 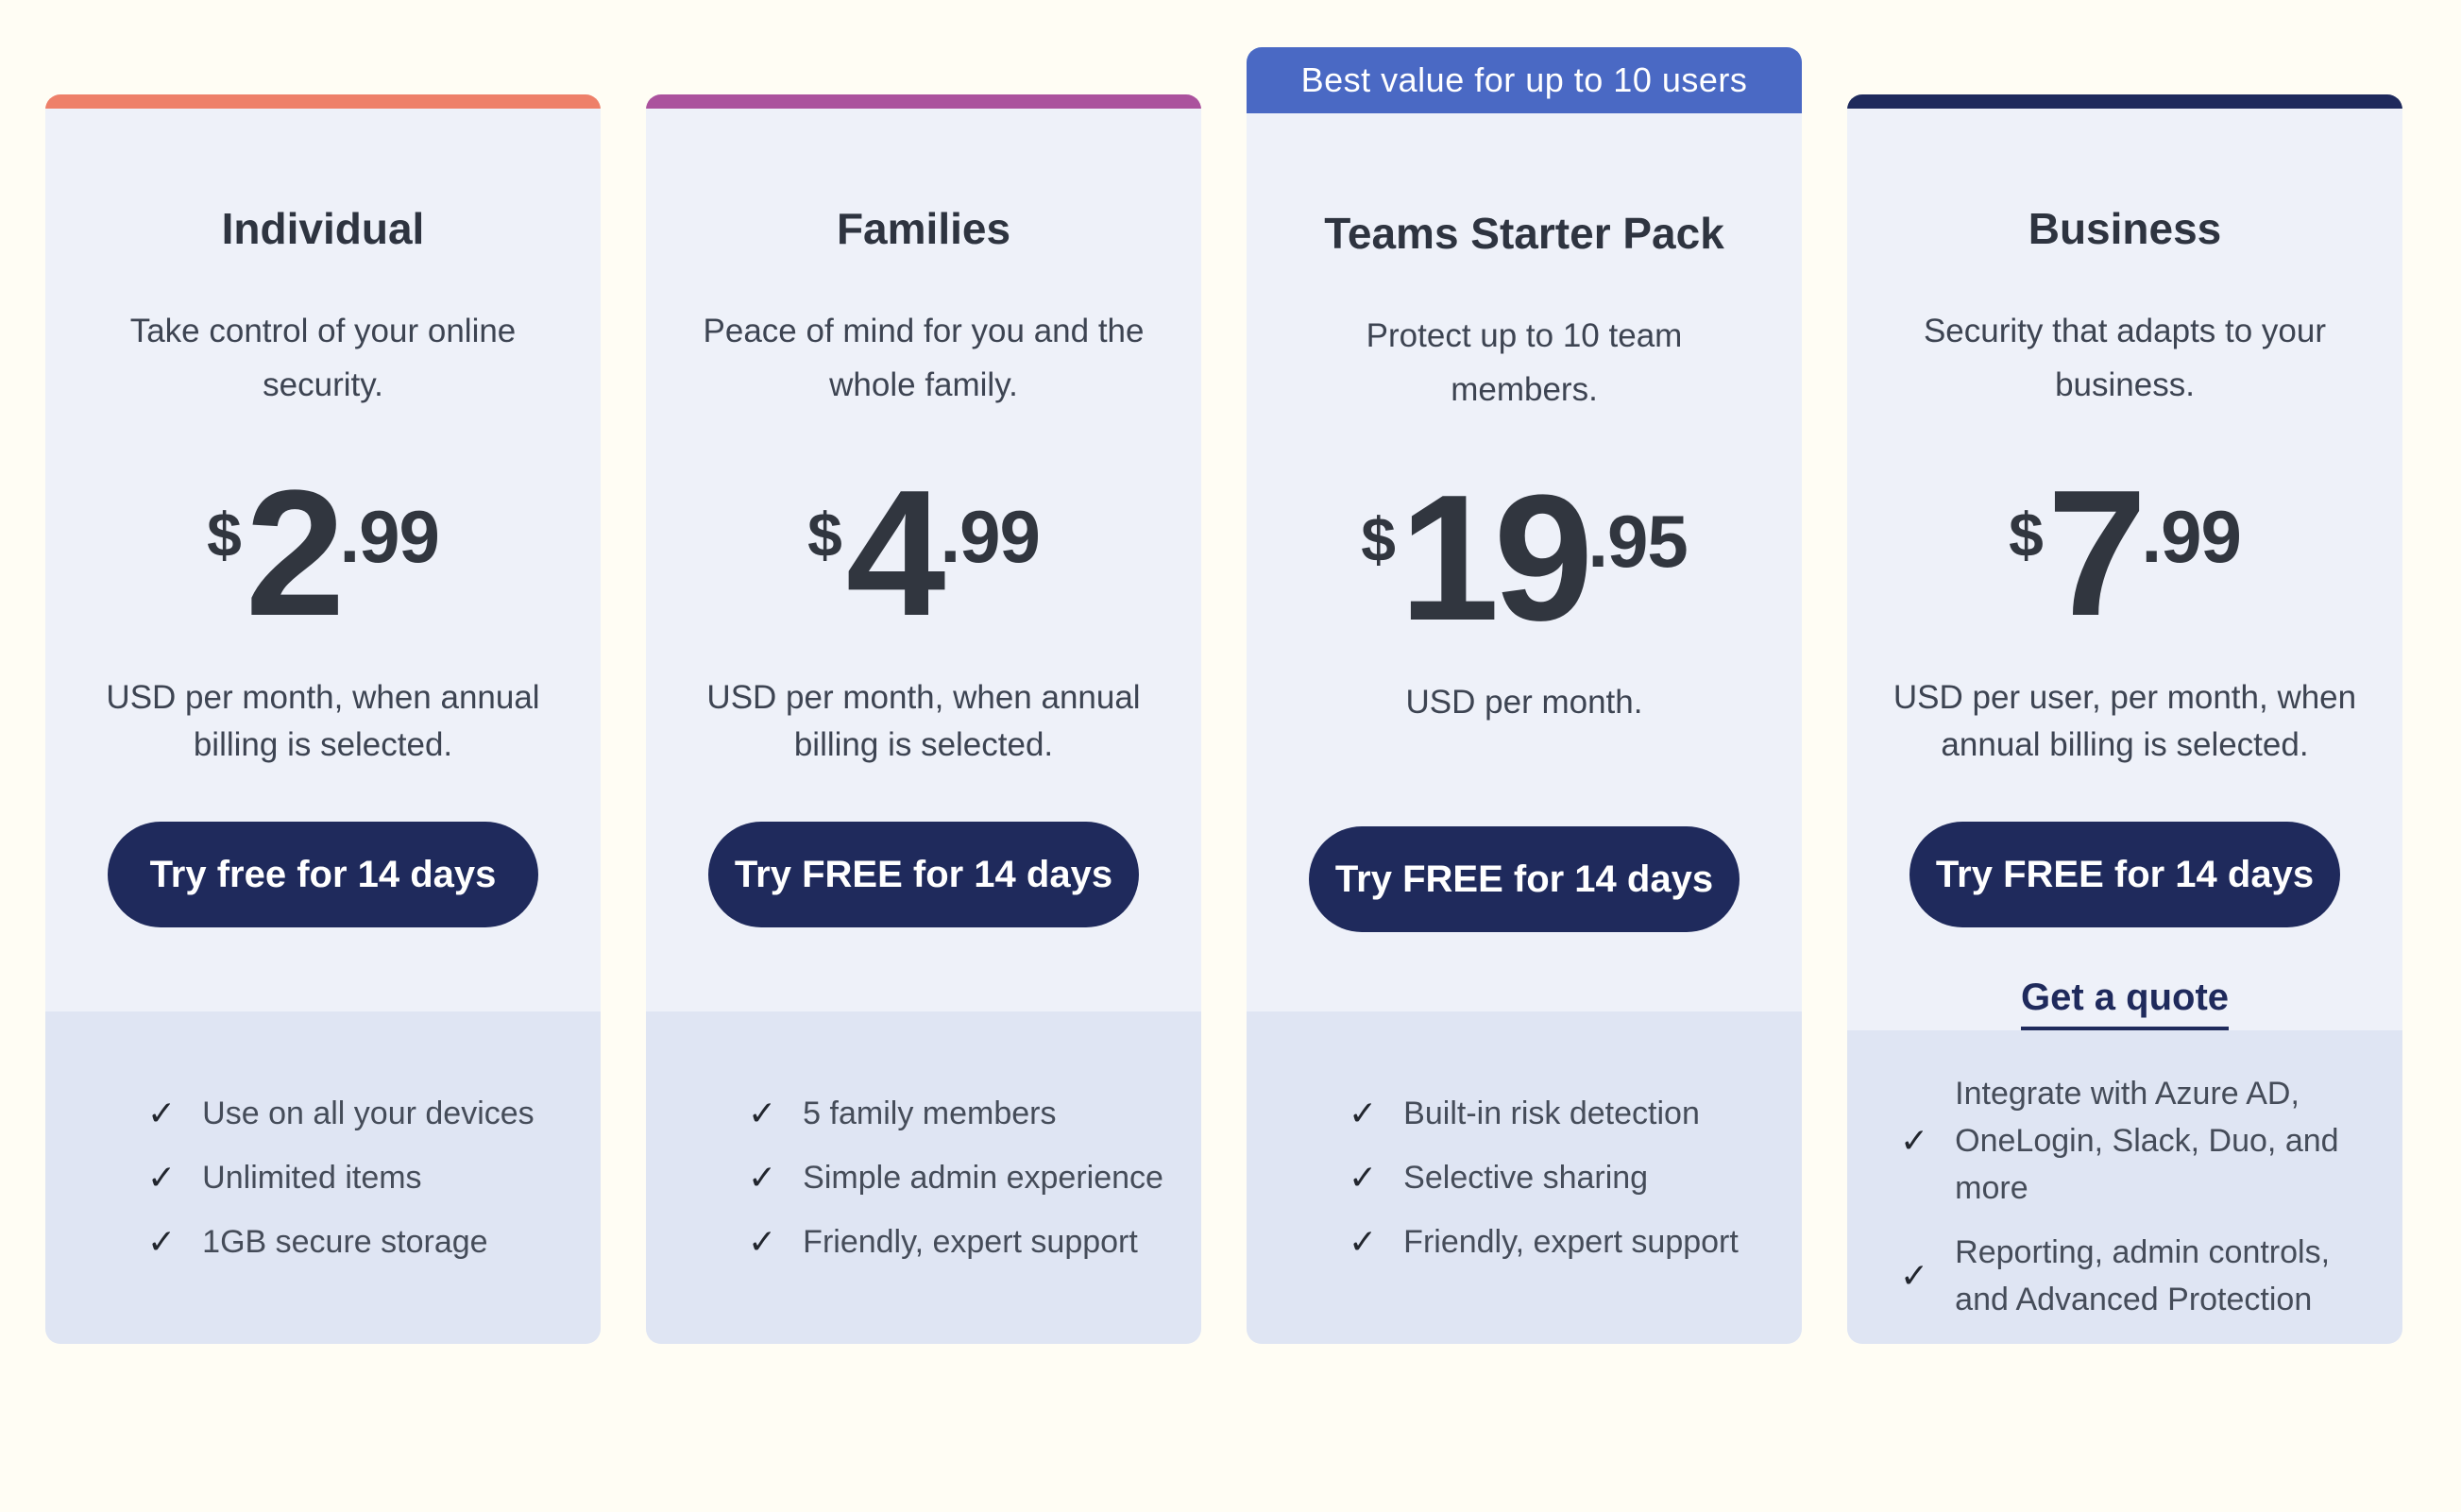 What do you see at coordinates (2125, 228) in the screenshot?
I see `plan-title: Business` at bounding box center [2125, 228].